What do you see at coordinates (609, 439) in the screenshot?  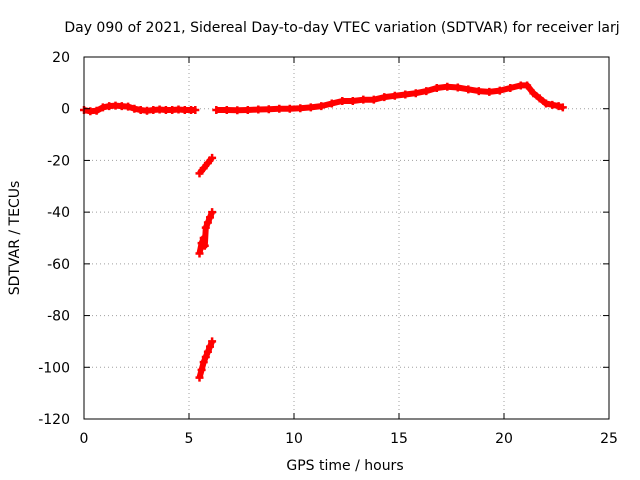 I see `x-tick-label: 25` at bounding box center [609, 439].